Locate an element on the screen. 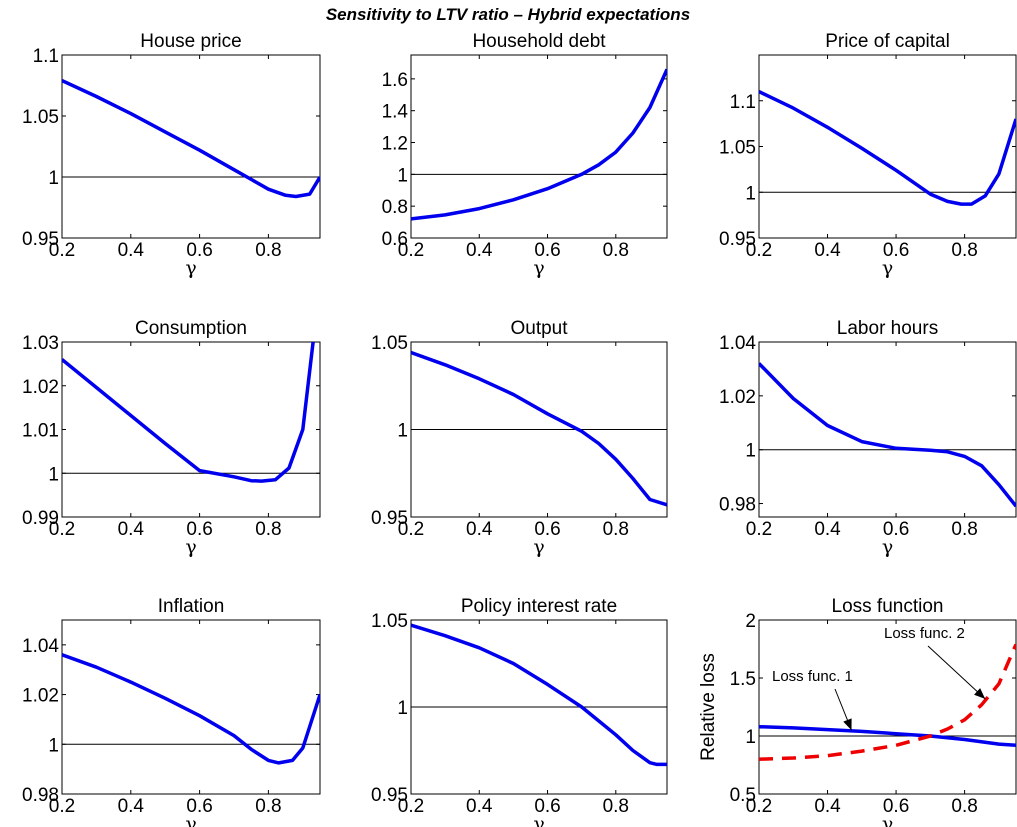 This screenshot has height=827, width=1017. y-tick-label: 2 is located at coordinates (750, 621).